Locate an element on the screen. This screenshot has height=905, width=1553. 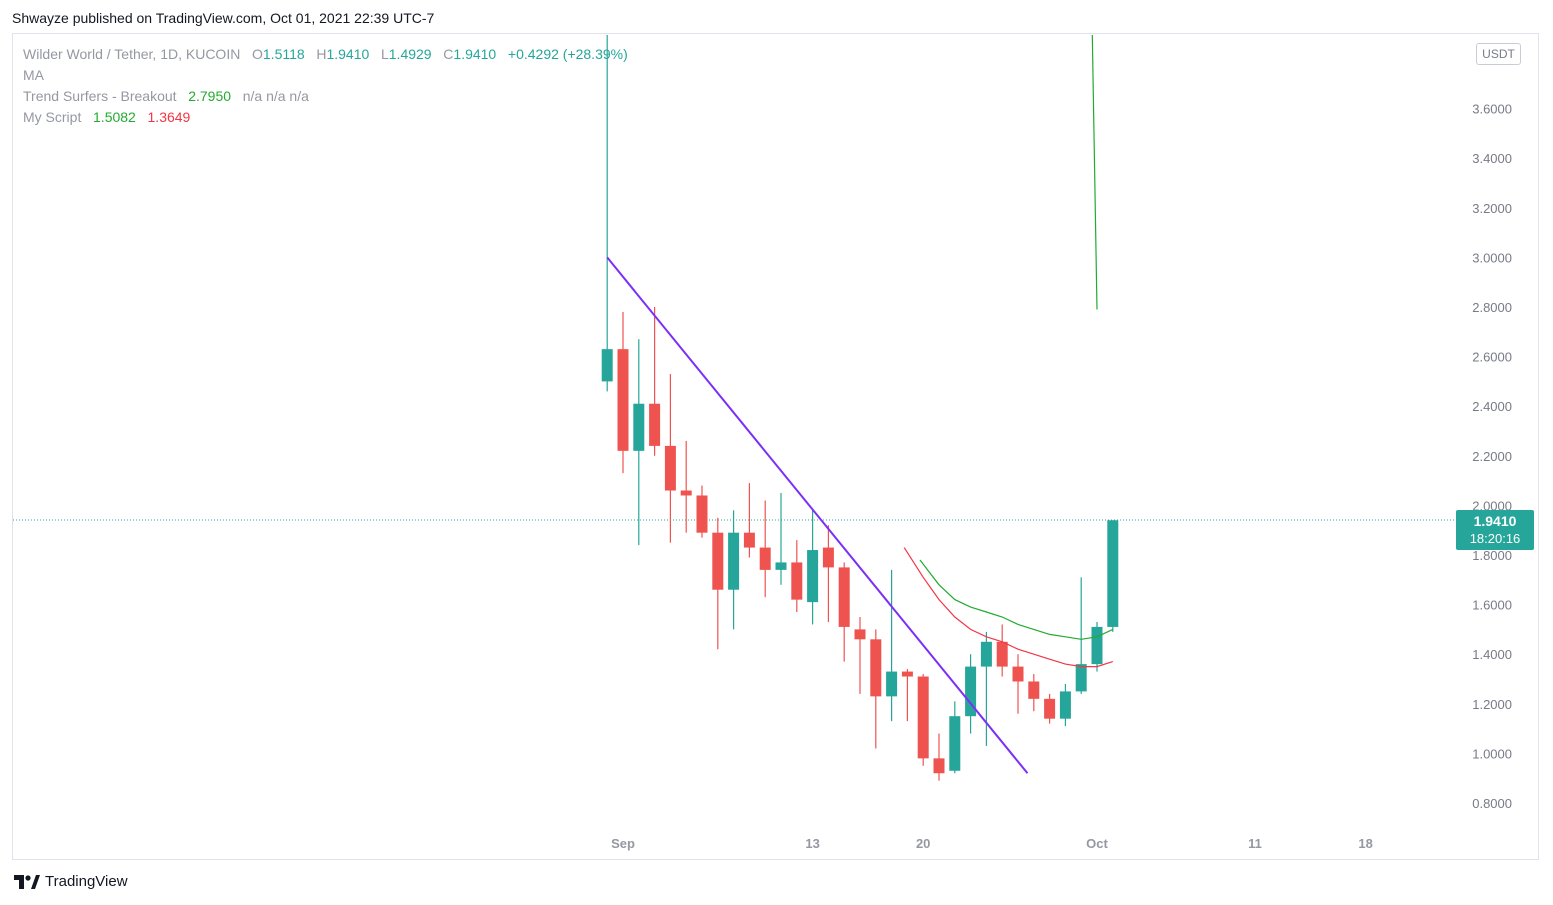
y-tick-label: 1.2000 is located at coordinates (1492, 704).